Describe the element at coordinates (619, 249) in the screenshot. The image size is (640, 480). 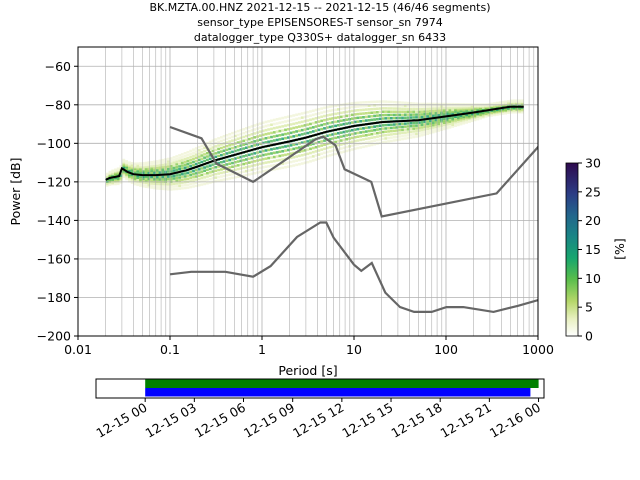
I see `colorbar-label: [%]` at that location.